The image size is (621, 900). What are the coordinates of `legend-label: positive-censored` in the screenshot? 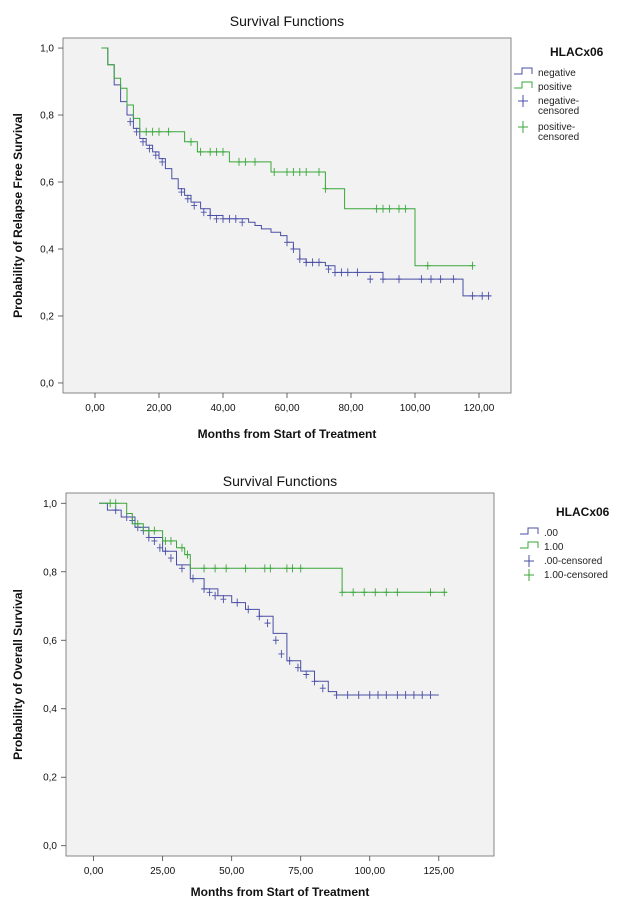 It's located at (558, 132).